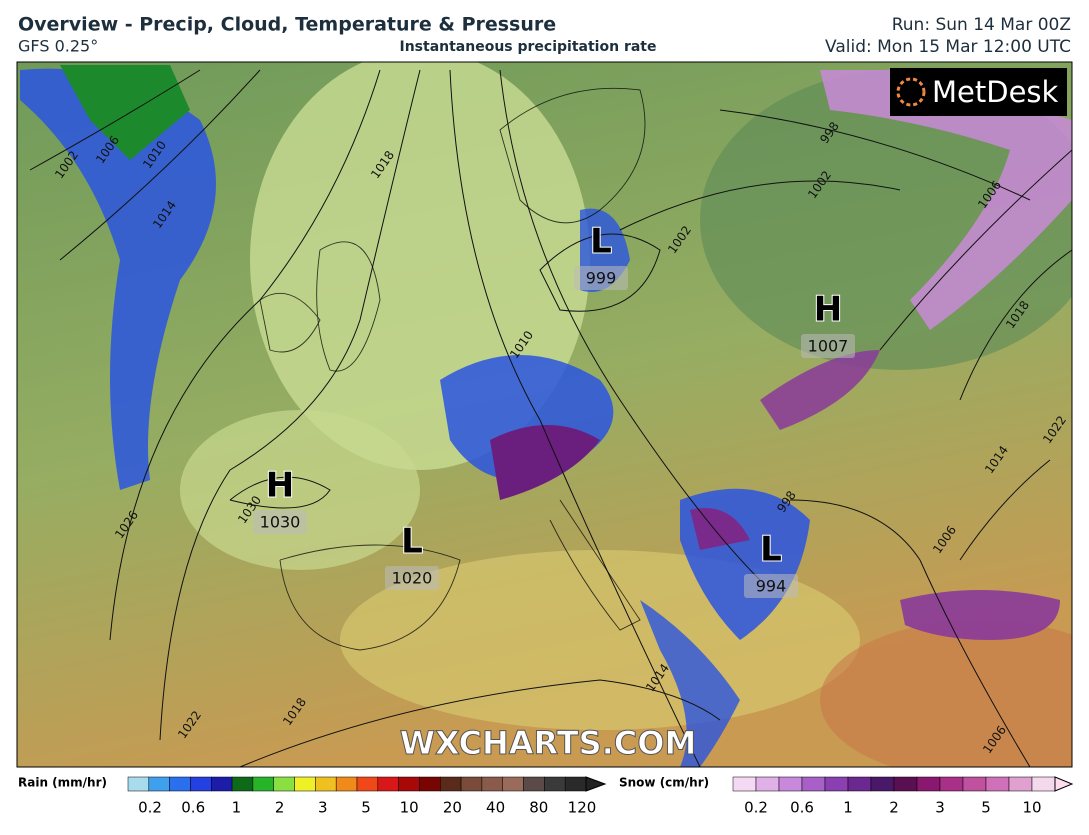 The width and height of the screenshot is (1089, 835). Describe the element at coordinates (58, 46) in the screenshot. I see `model: GFS 0.25°` at that location.